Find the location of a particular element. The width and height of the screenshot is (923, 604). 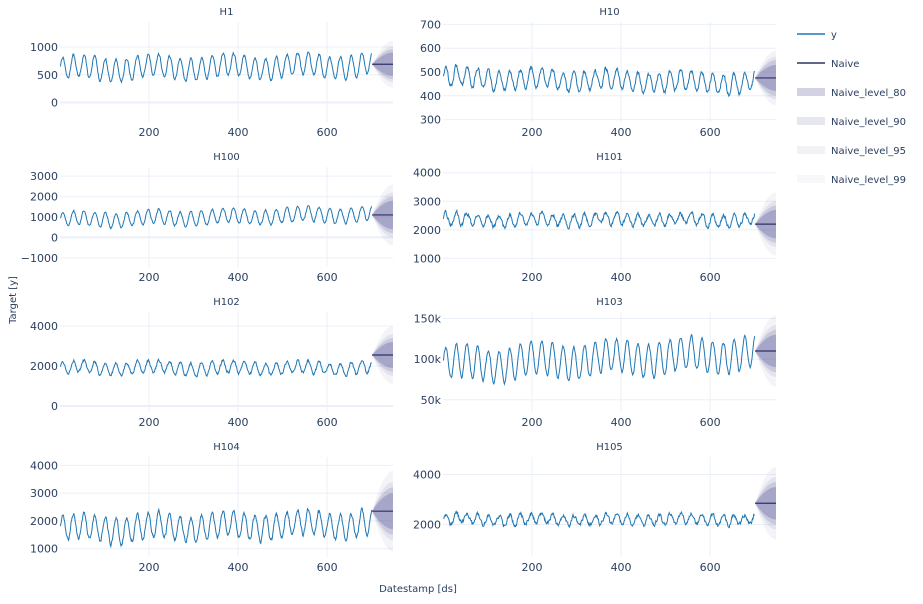

legend-label: Naive_level_95 is located at coordinates (868, 151).